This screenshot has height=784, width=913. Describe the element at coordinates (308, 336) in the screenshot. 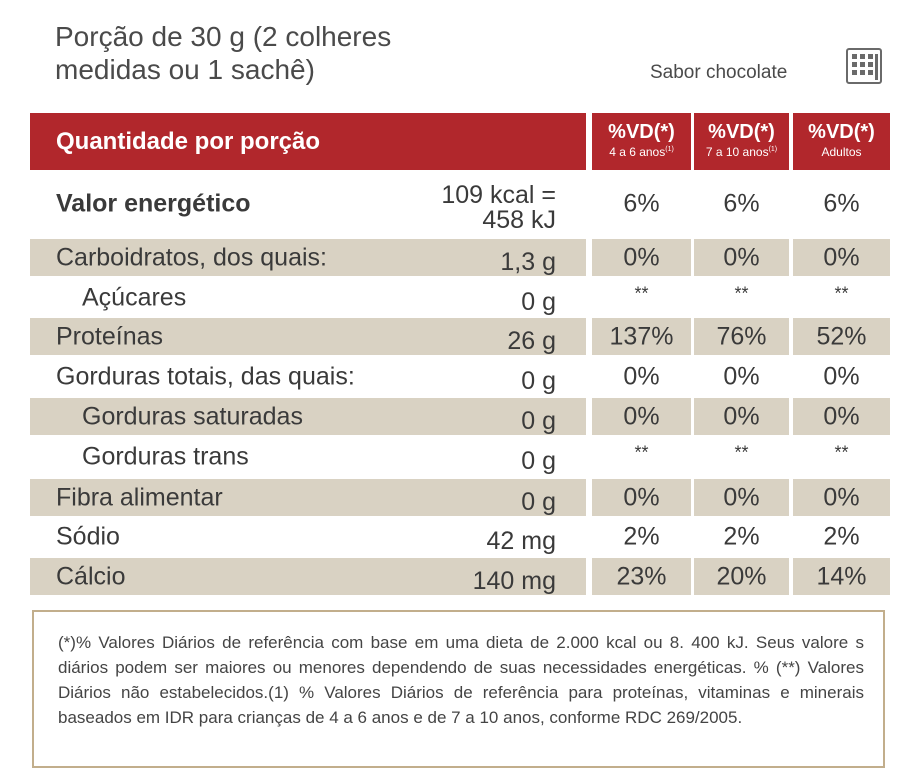

I see `nutrient-cell: Proteínas 26 g` at that location.